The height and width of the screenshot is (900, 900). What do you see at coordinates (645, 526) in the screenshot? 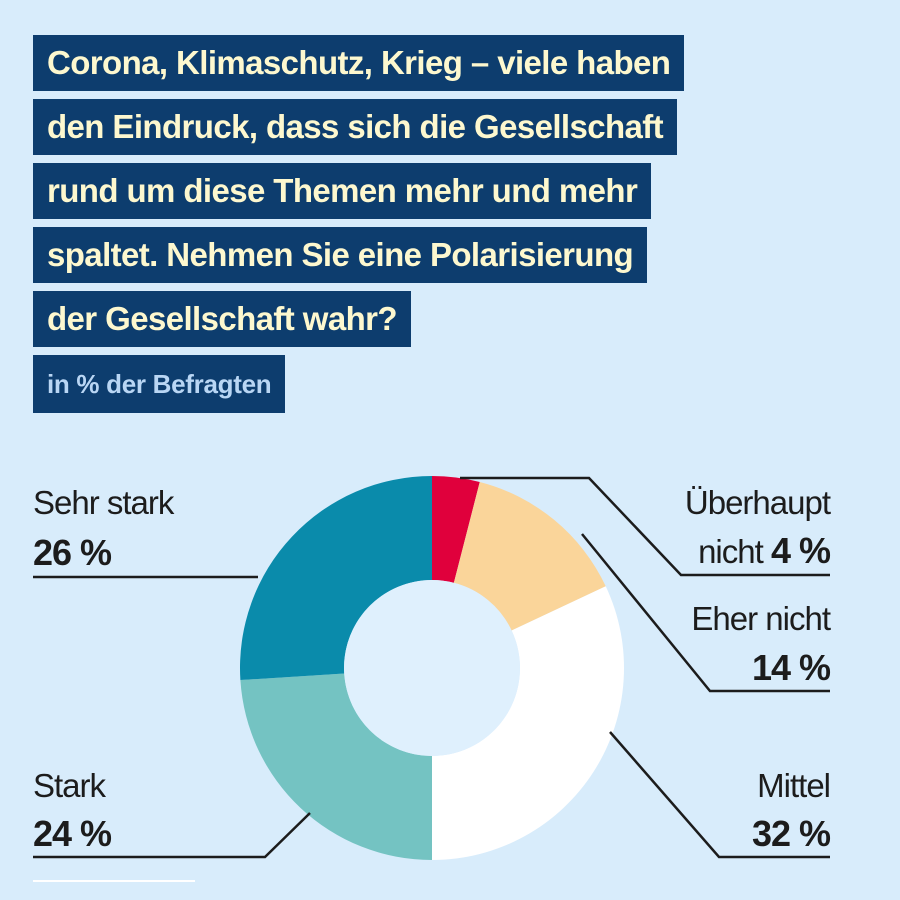
I see `leader-line-ueberhaupt-nicht` at bounding box center [645, 526].